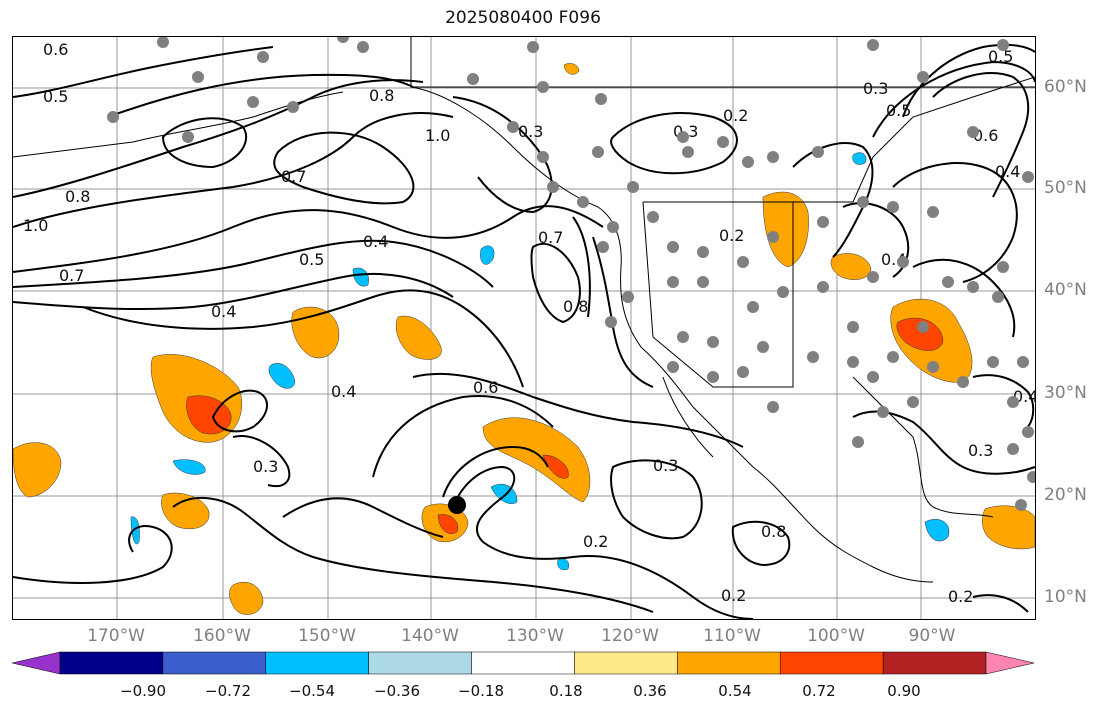  What do you see at coordinates (1065, 495) in the screenshot?
I see `lat-label: 20°N` at bounding box center [1065, 495].